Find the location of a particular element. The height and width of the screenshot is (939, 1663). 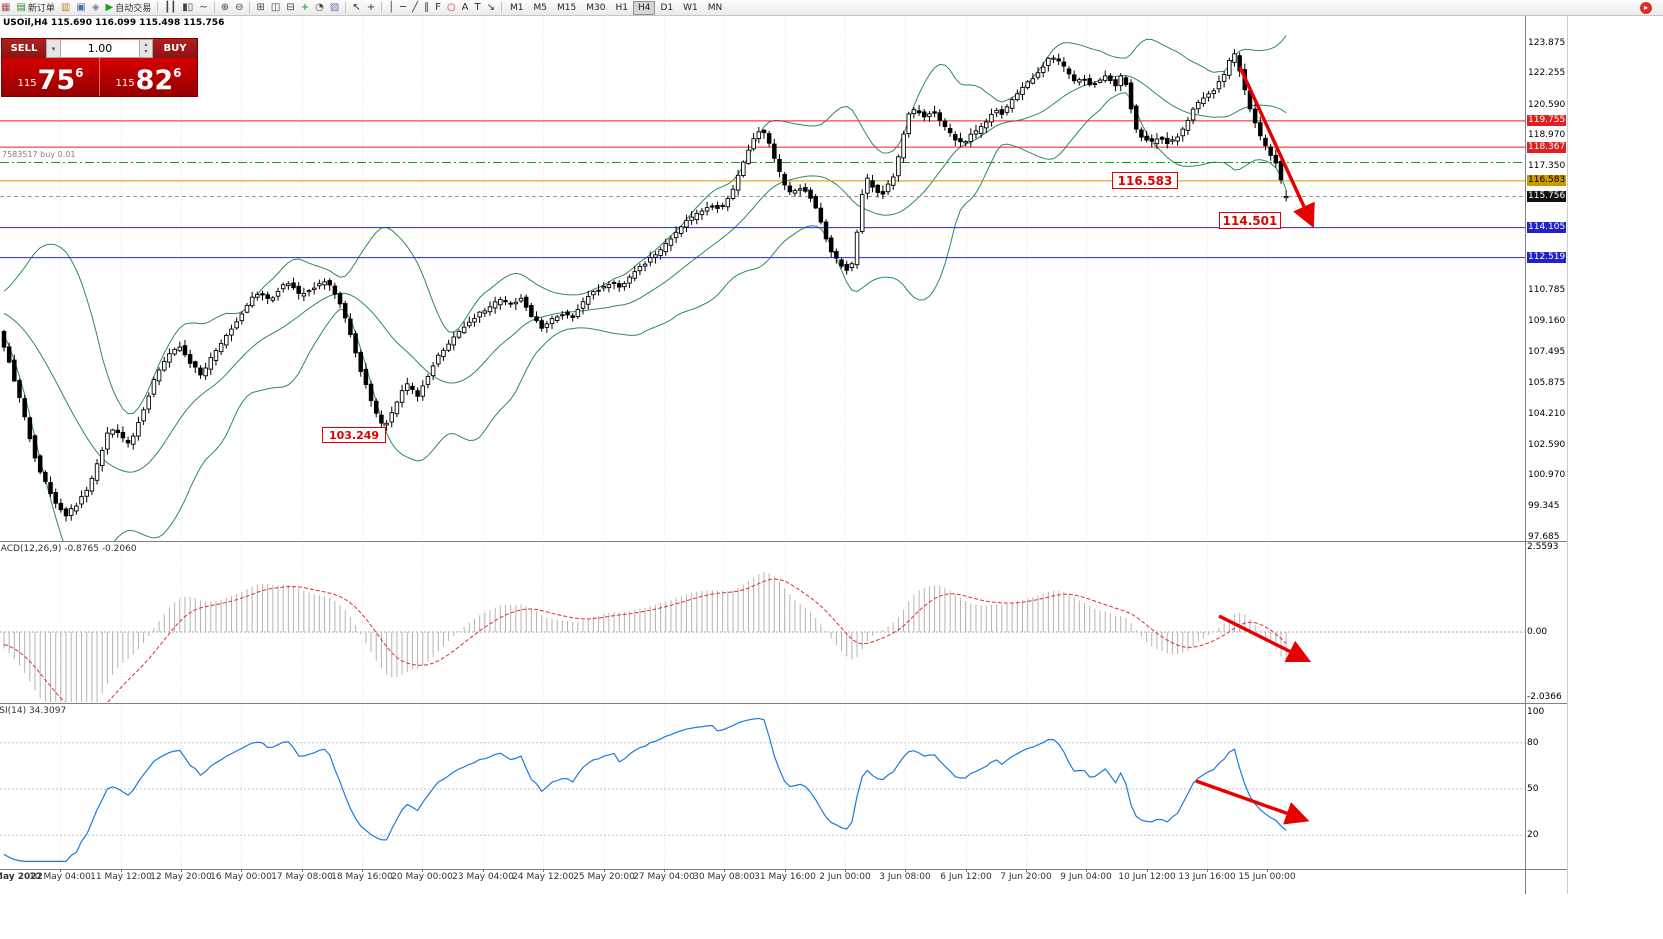

text-icon: A is located at coordinates (465, 8).